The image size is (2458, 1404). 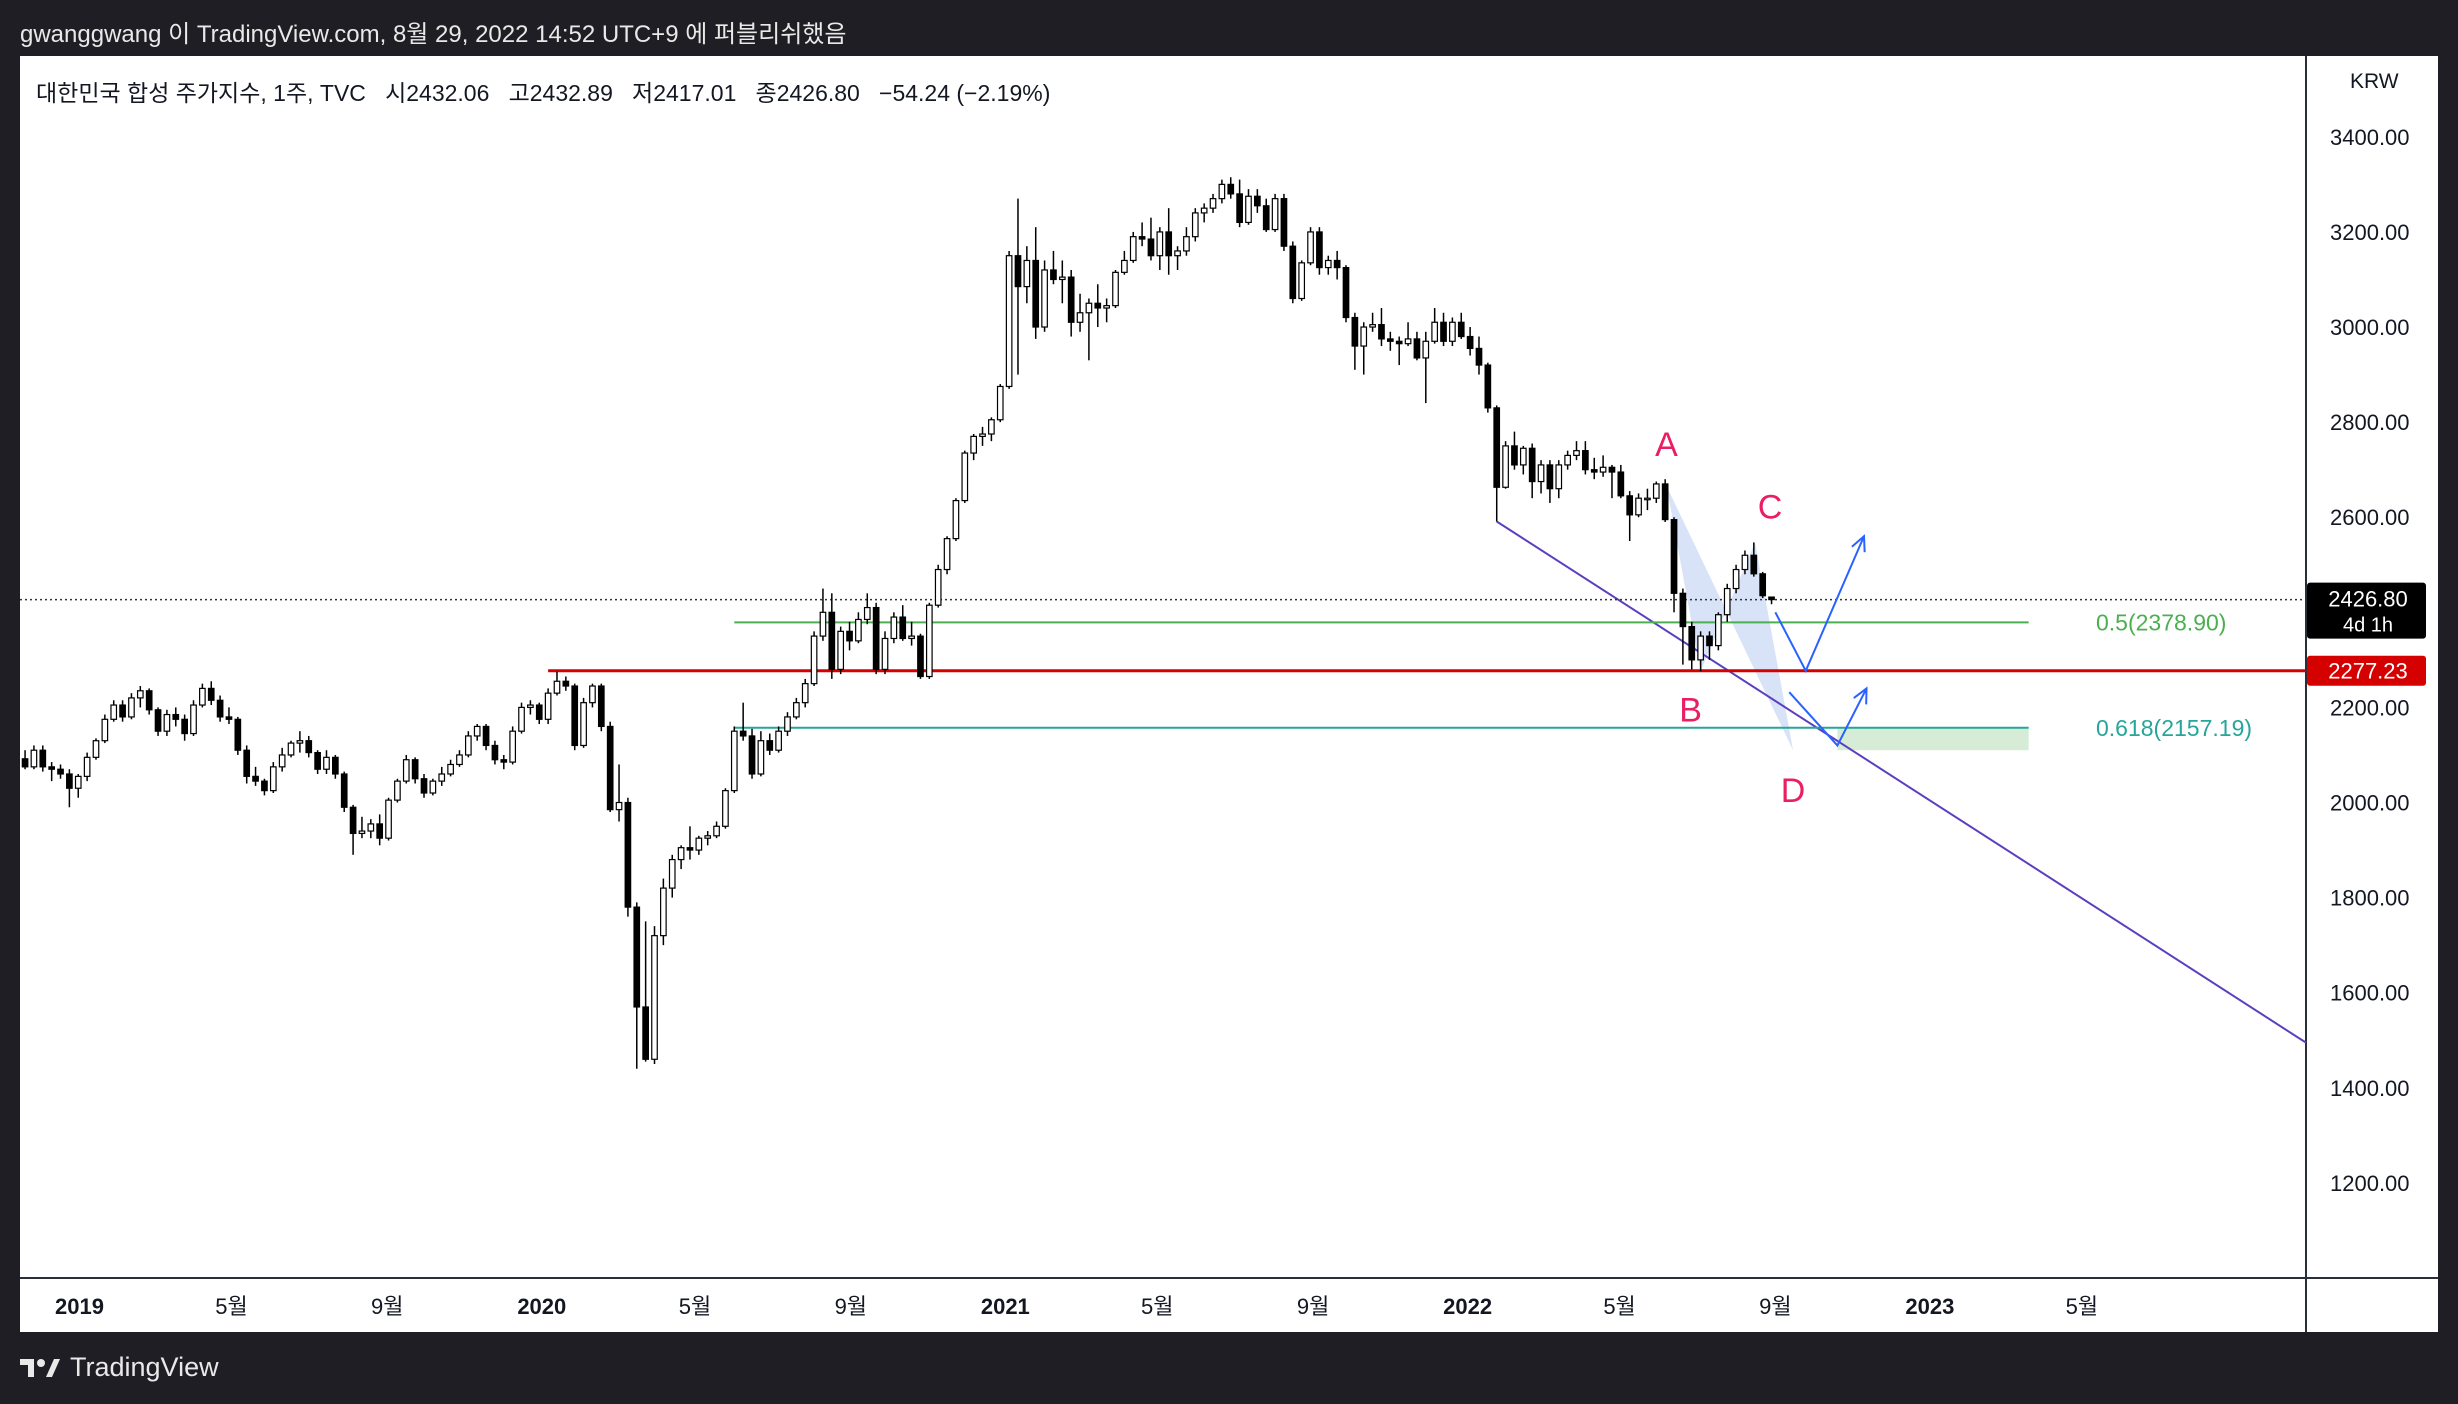 What do you see at coordinates (541, 1306) in the screenshot?
I see `x-tick-label: 2020` at bounding box center [541, 1306].